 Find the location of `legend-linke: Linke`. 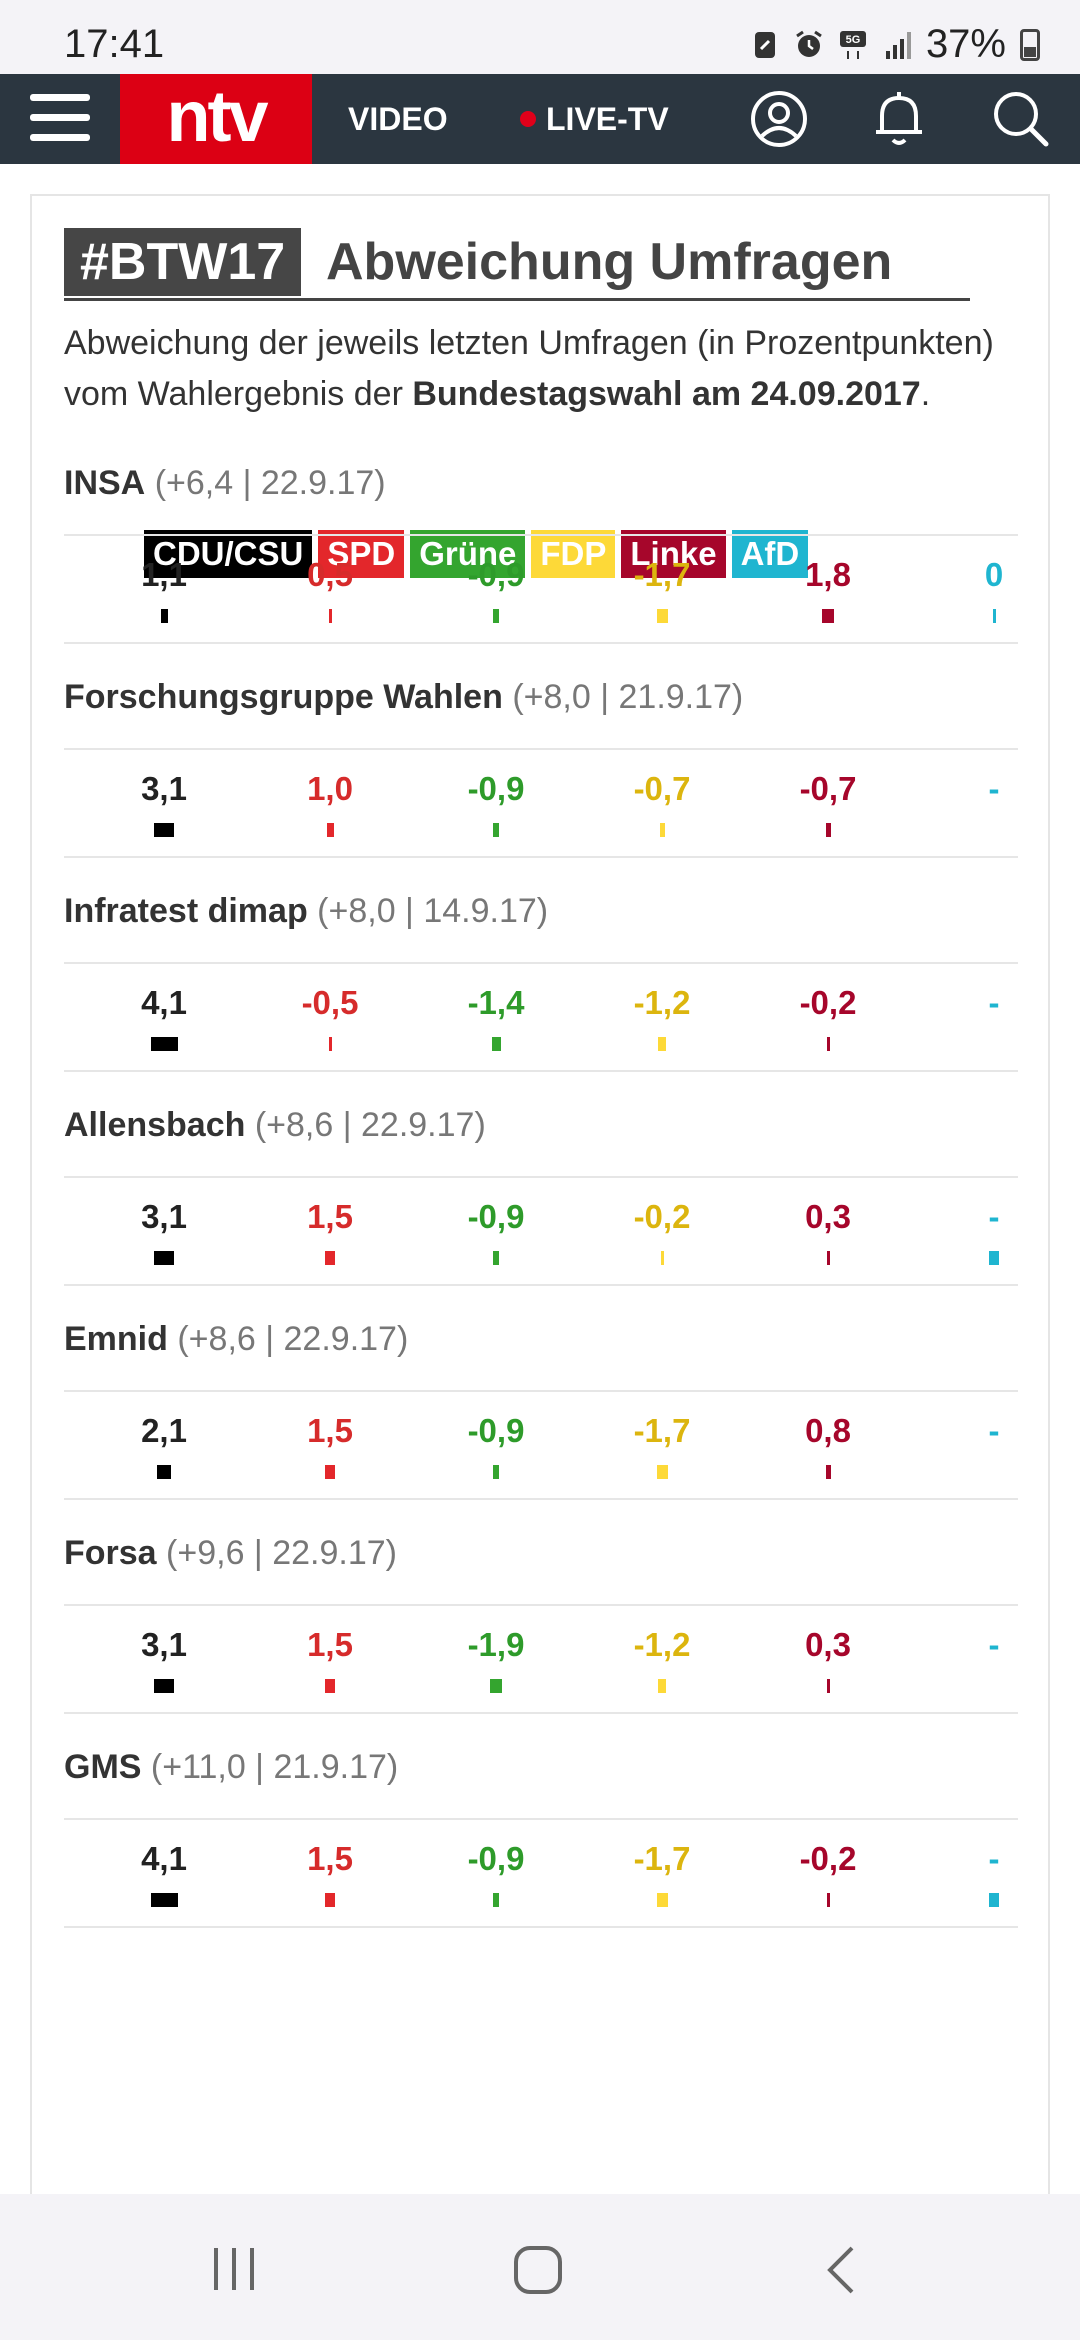

legend-linke: Linke is located at coordinates (673, 554).